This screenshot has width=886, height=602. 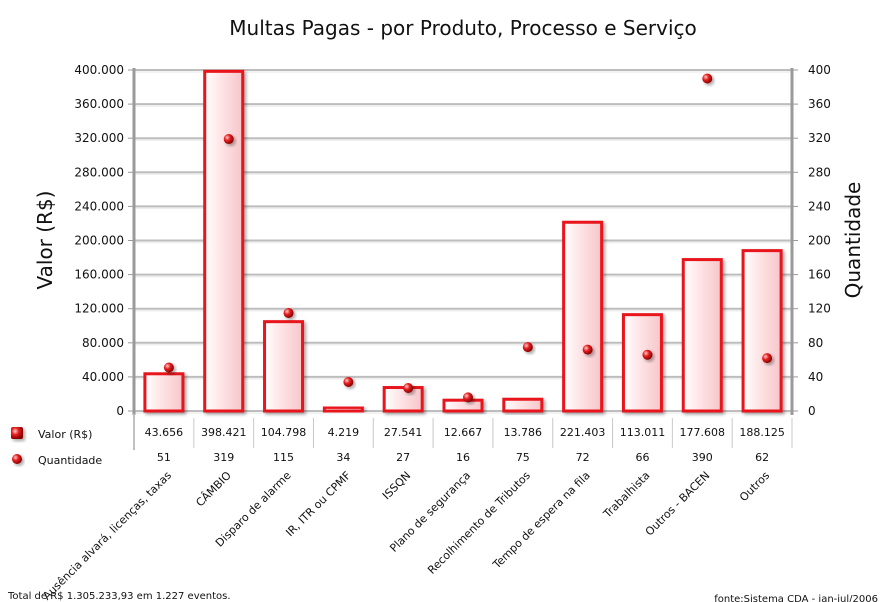 What do you see at coordinates (796, 598) in the screenshot?
I see `footer-source: fonte:Sistema CDA - jan-jul/2006` at bounding box center [796, 598].